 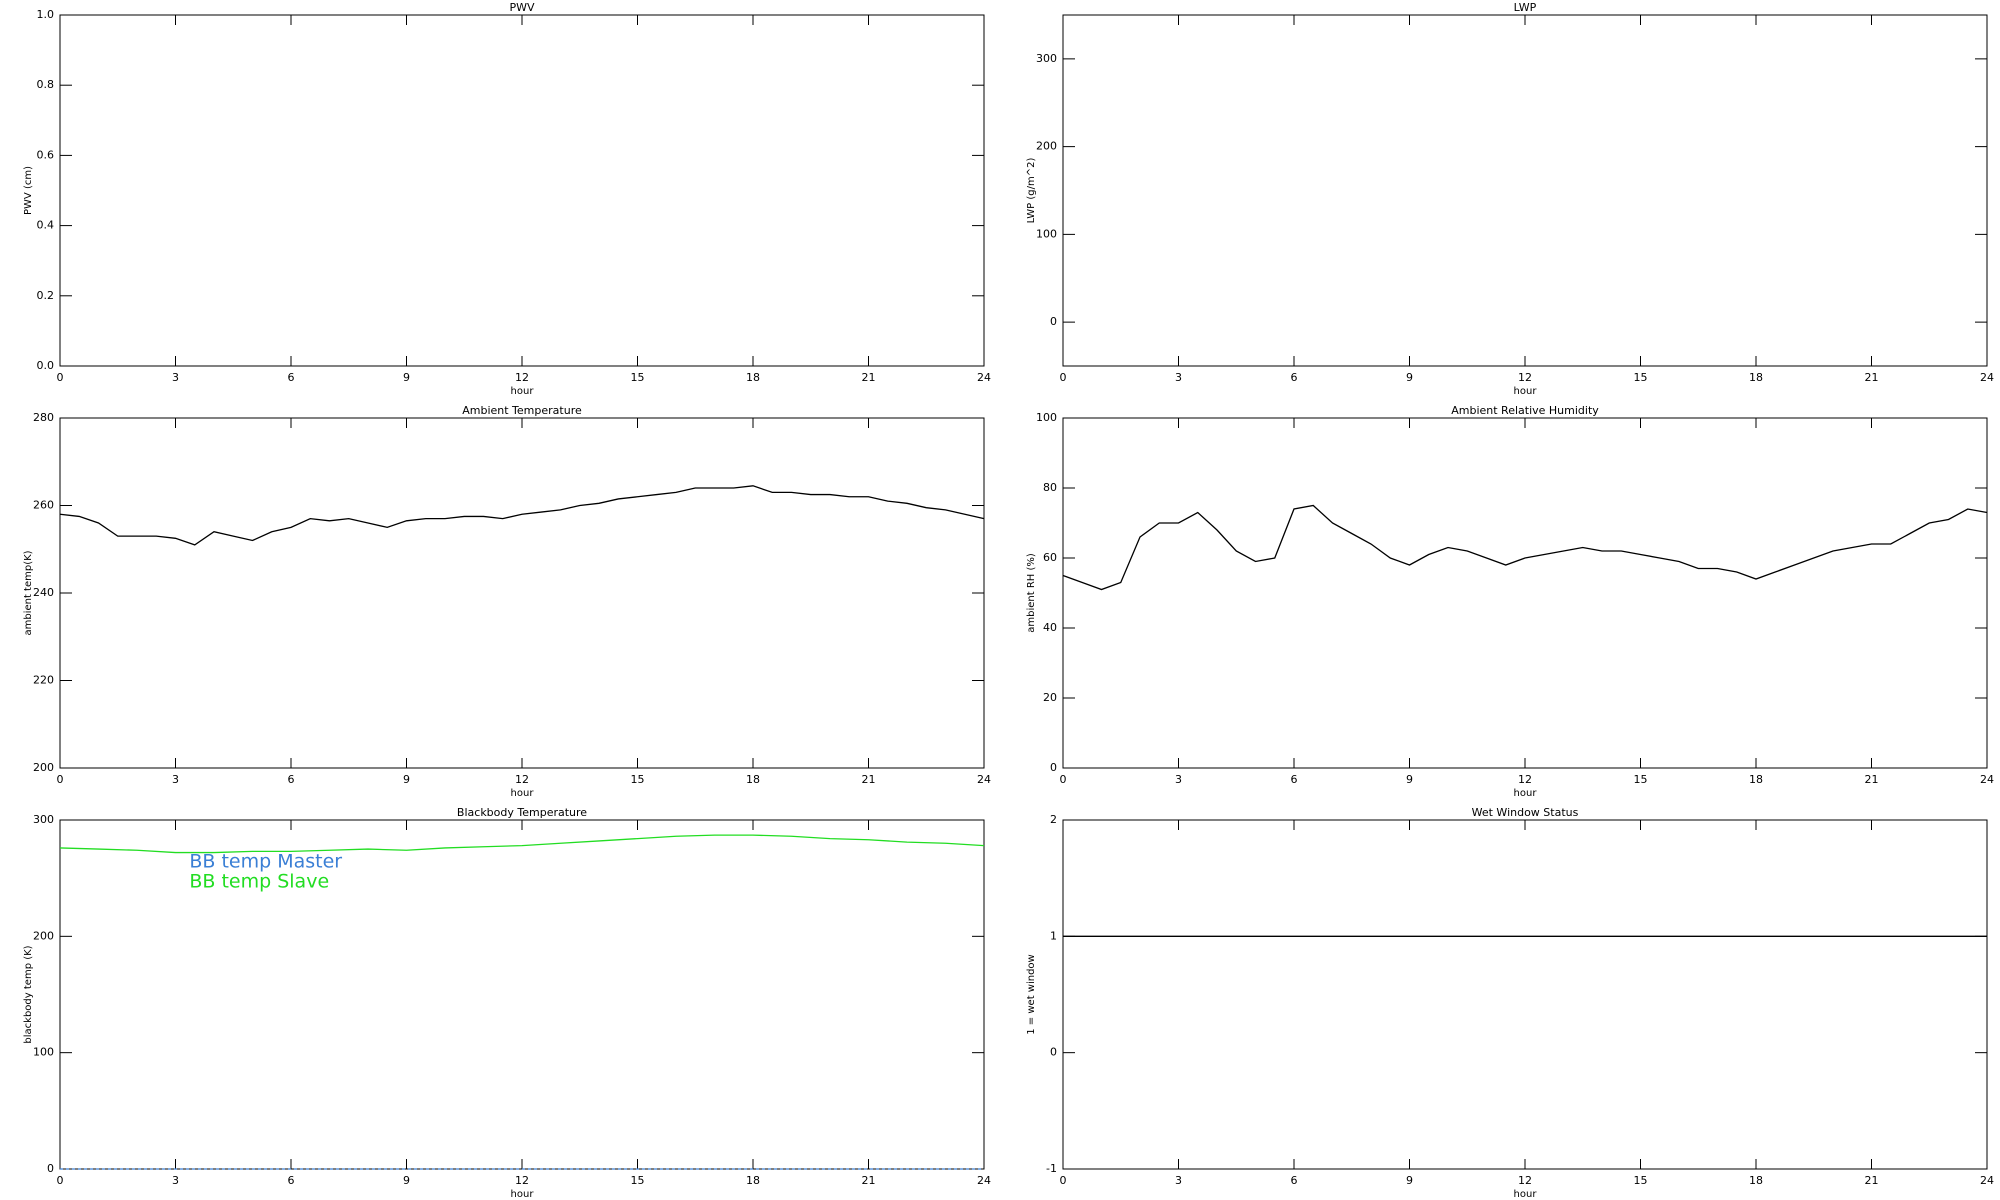 What do you see at coordinates (1525, 812) in the screenshot?
I see `chart-title: Wet Window Status` at bounding box center [1525, 812].